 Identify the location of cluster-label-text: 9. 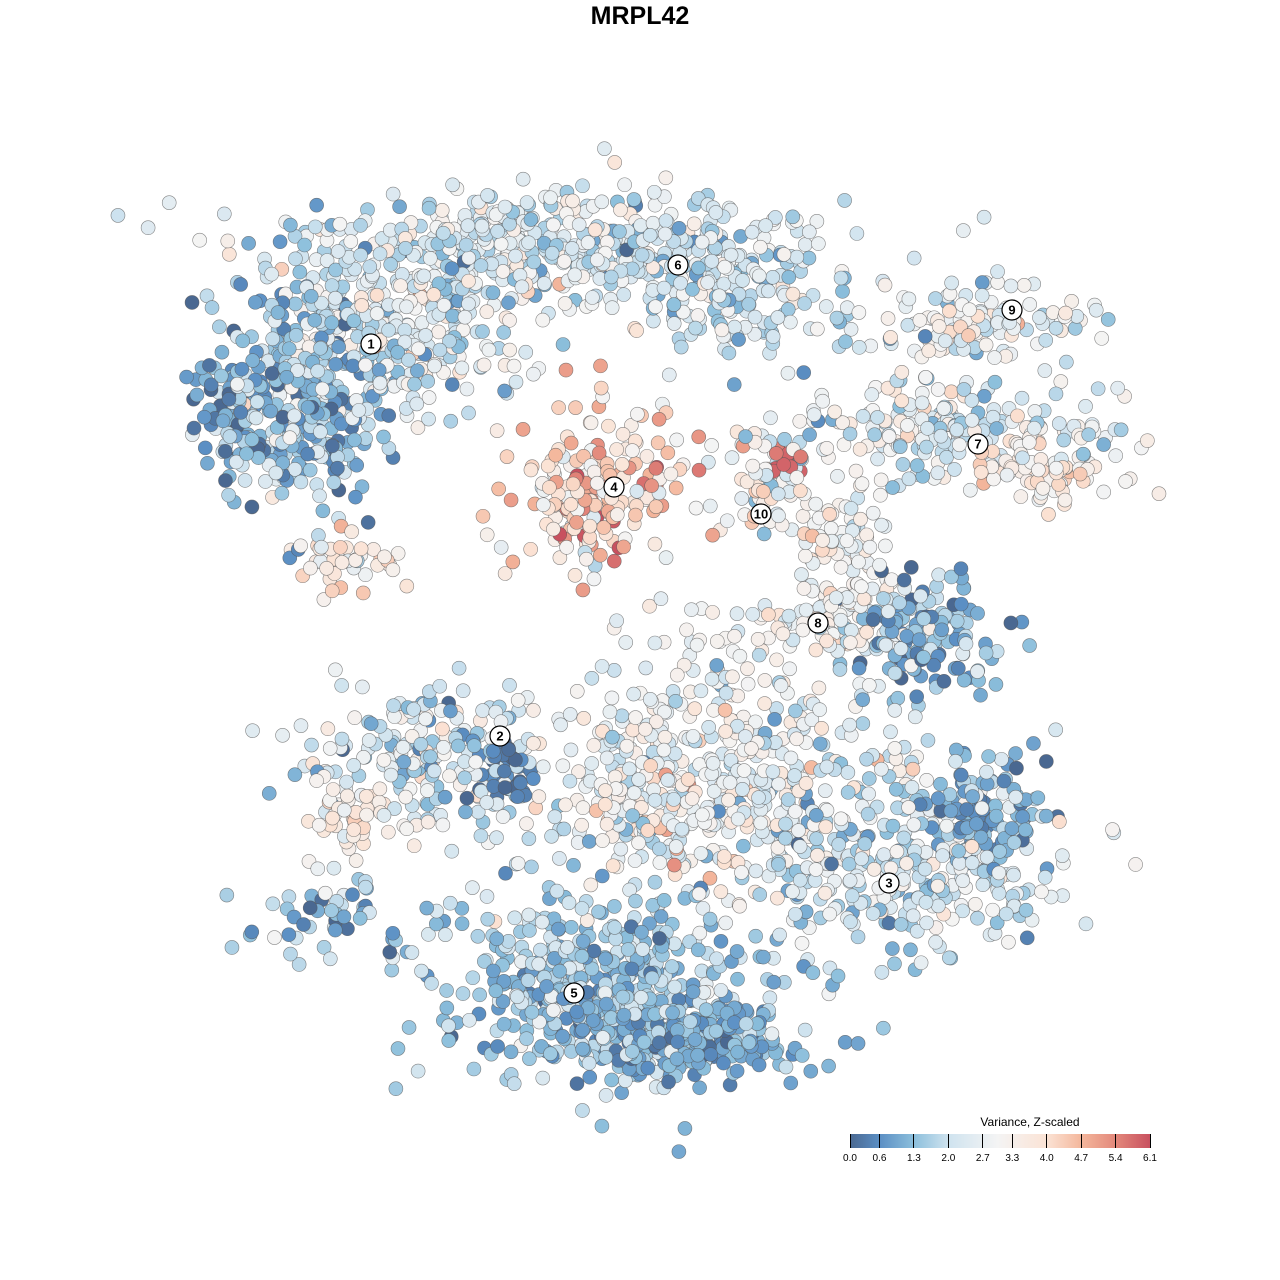
(1011, 310).